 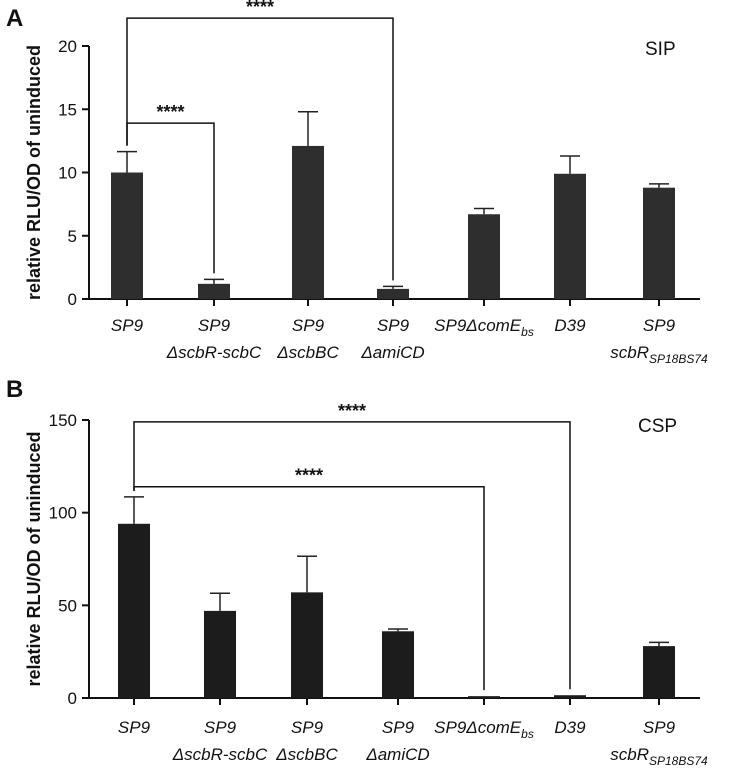 I want to click on panel-letter: B, so click(x=14, y=389).